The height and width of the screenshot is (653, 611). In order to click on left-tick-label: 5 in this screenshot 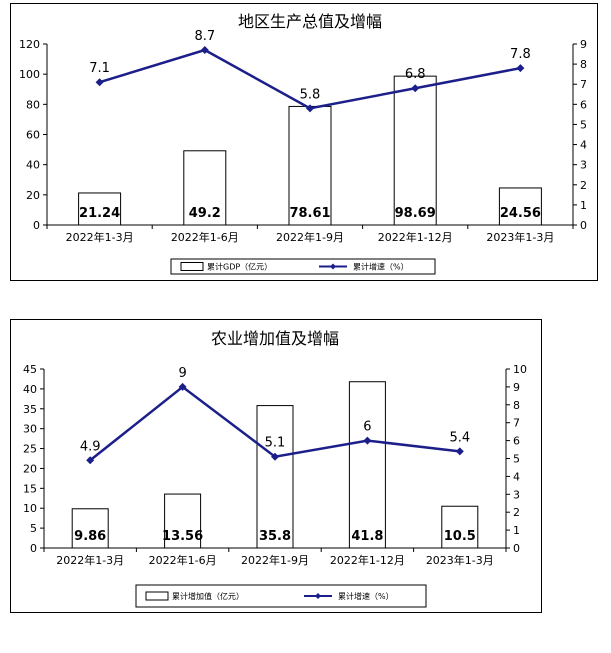, I will do `click(33, 528)`.